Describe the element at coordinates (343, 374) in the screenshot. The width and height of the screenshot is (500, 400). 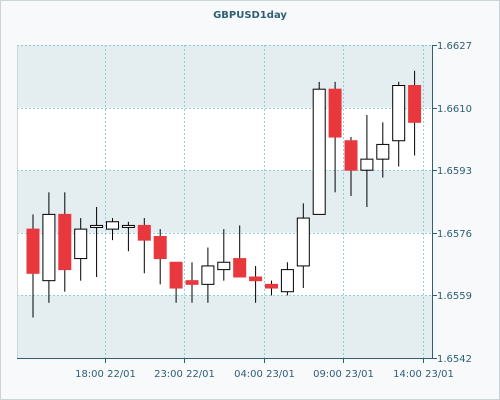
I see `x-tick-label: 09:00 23/01` at that location.